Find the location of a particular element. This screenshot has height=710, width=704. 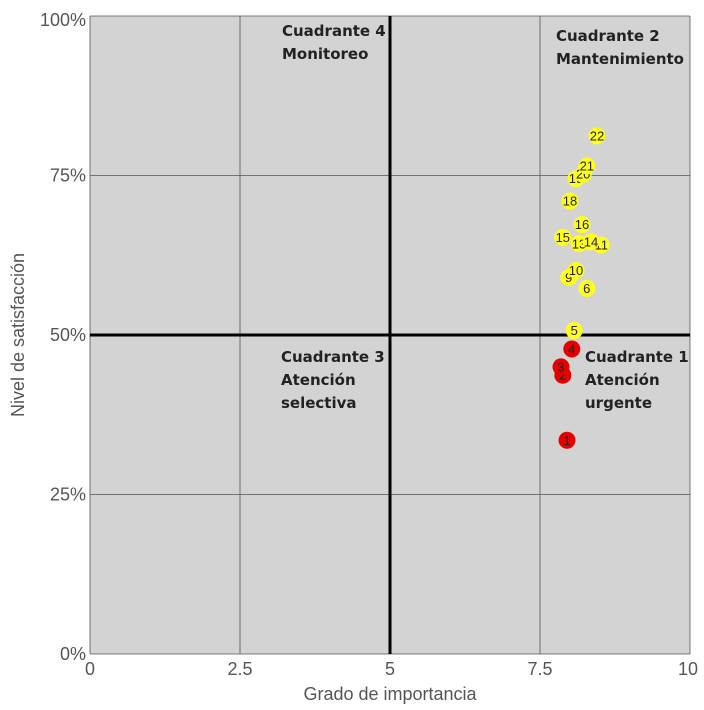

quadrant-label-line: Mantenimiento is located at coordinates (620, 59).